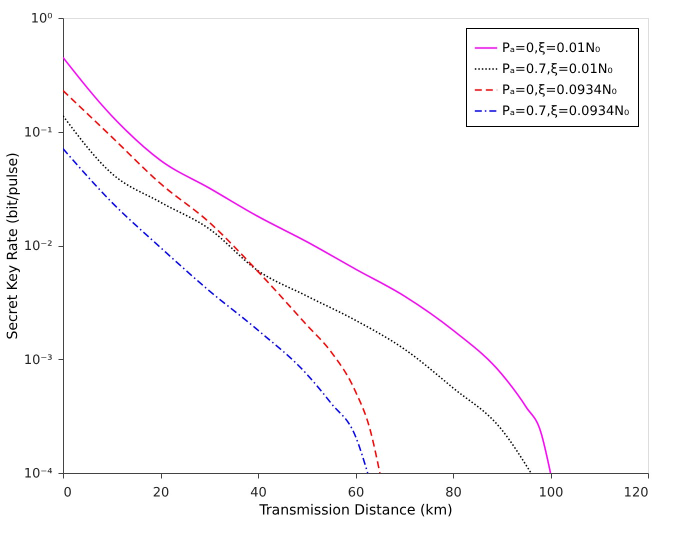  I want to click on x-tick-label: 40, so click(258, 493).